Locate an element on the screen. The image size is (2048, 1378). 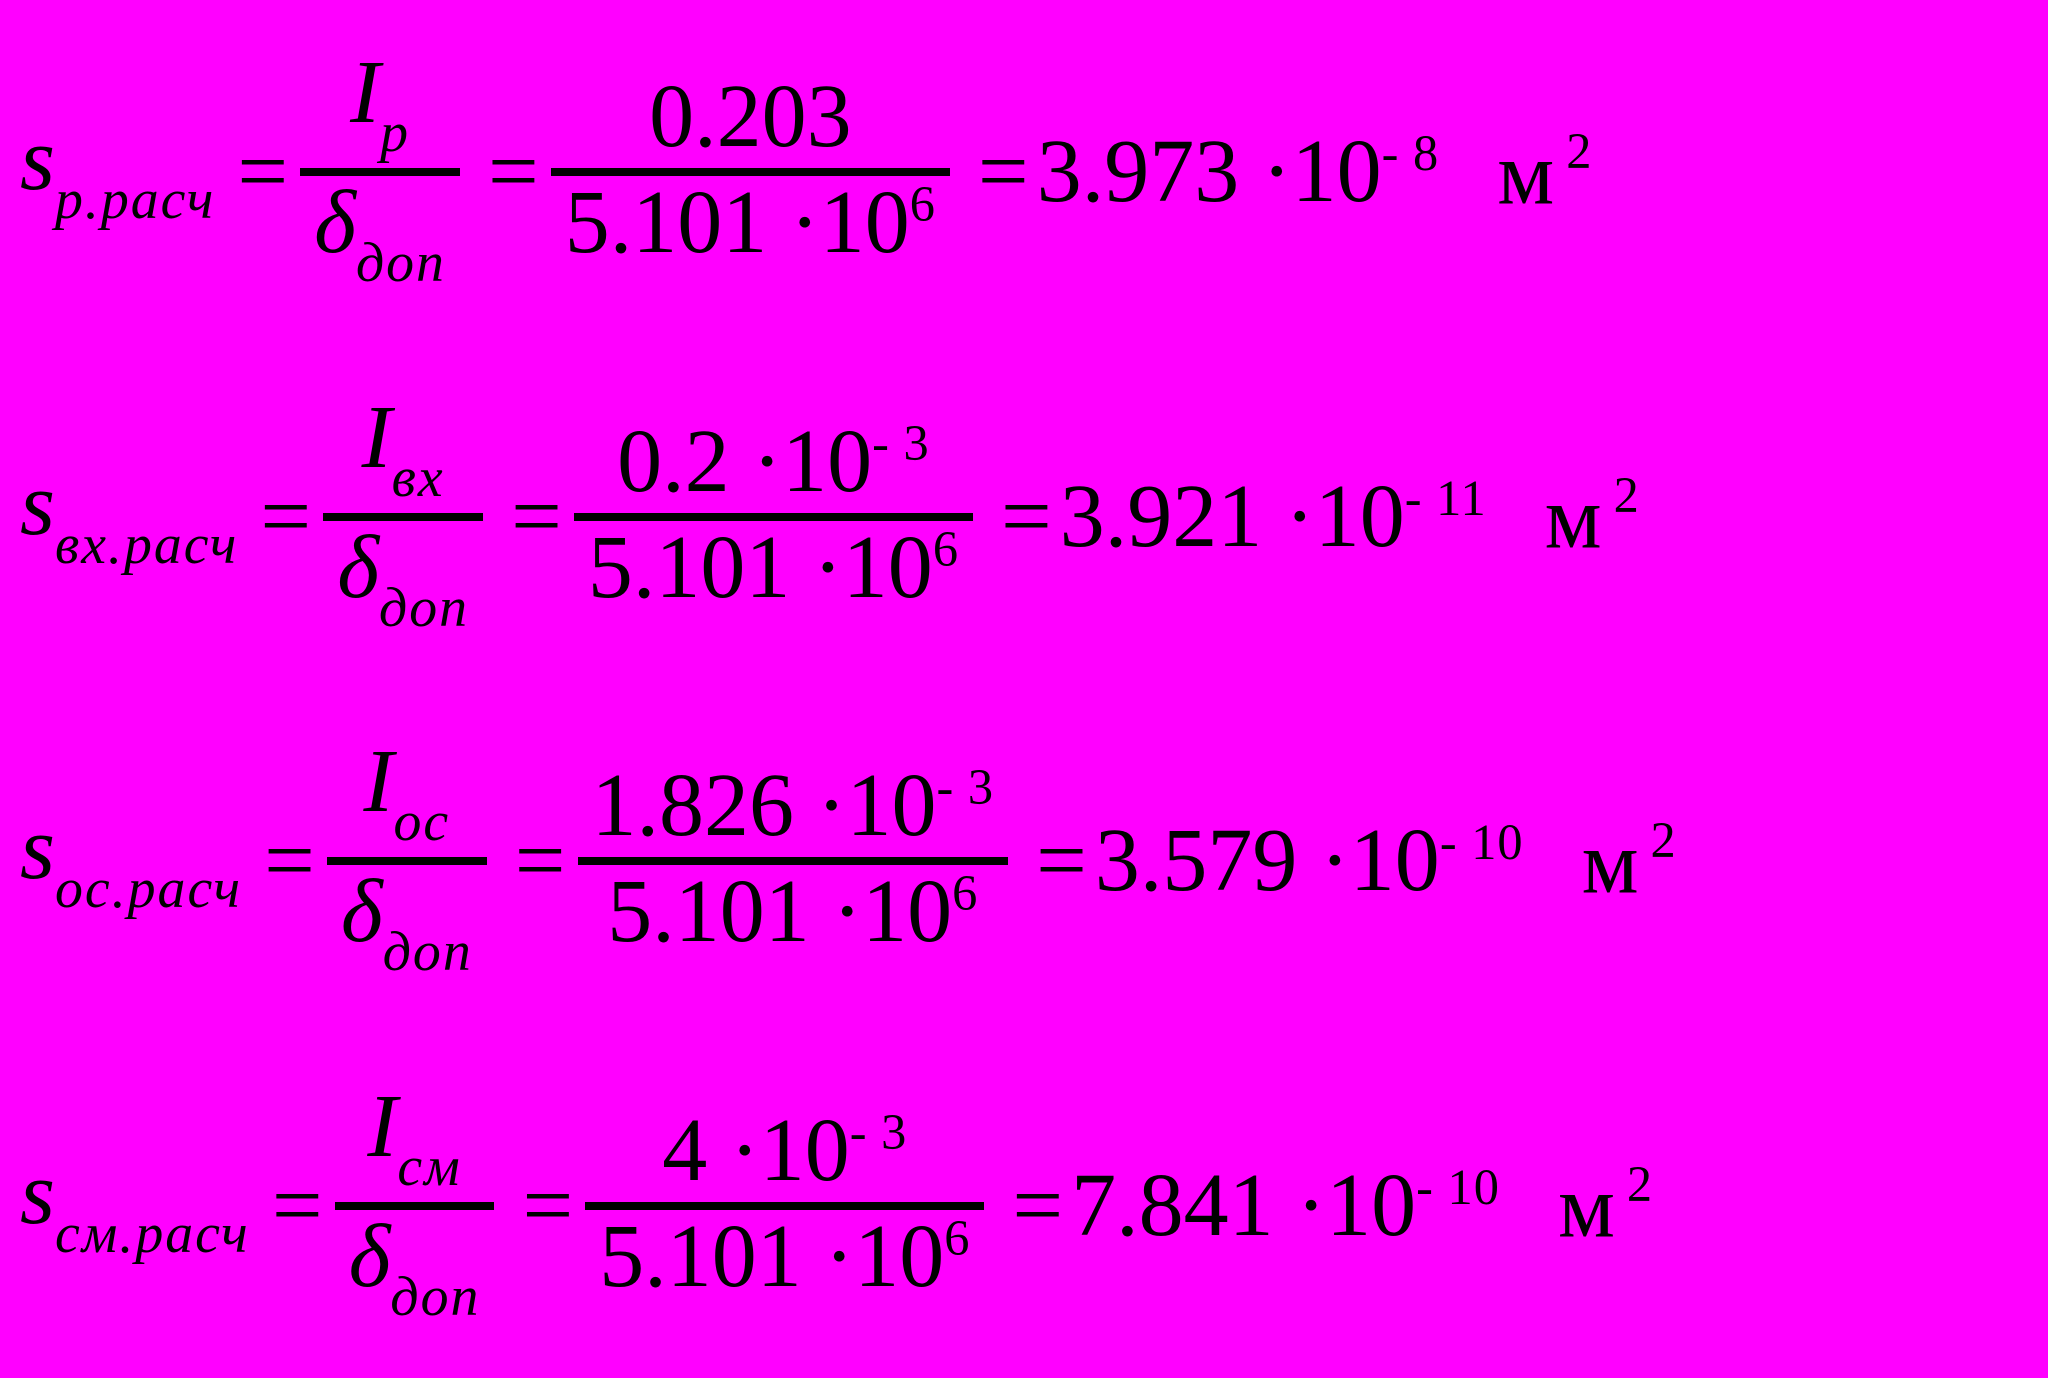
lhs-subscript: вх.расч is located at coordinates (147, 544).